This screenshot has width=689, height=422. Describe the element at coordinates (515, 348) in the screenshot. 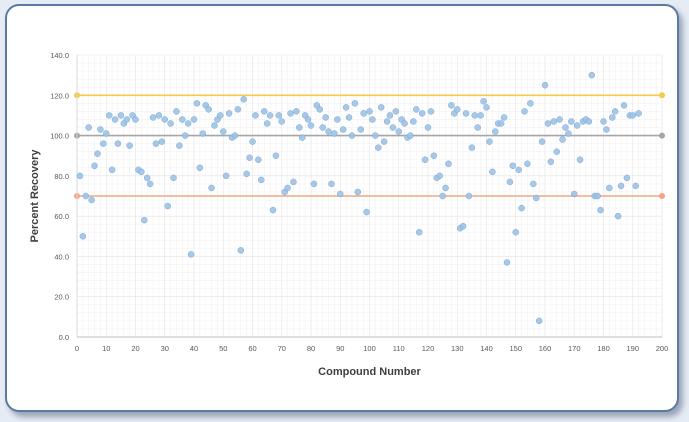

I see `x-tick-label: 150` at that location.